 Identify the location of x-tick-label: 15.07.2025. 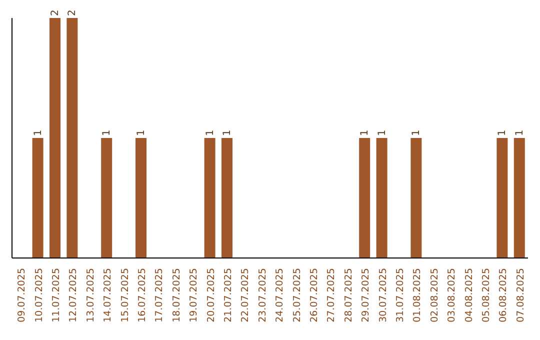
(125, 295).